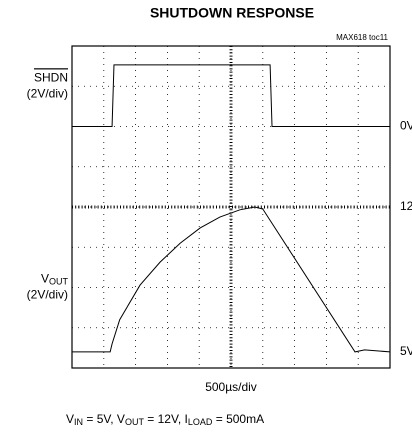 The height and width of the screenshot is (437, 412). I want to click on text-part: = 500mA, so click(238, 419).